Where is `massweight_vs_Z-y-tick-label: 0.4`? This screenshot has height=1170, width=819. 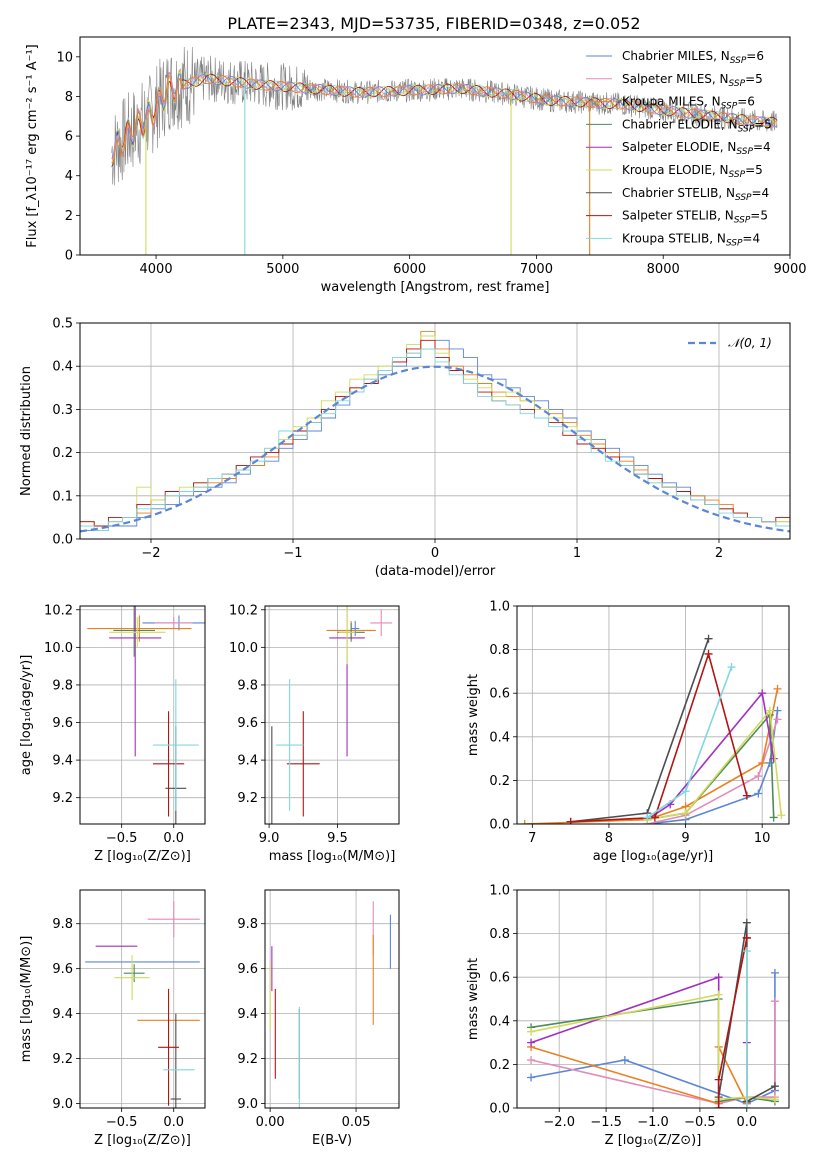 massweight_vs_Z-y-tick-label: 0.4 is located at coordinates (499, 1021).